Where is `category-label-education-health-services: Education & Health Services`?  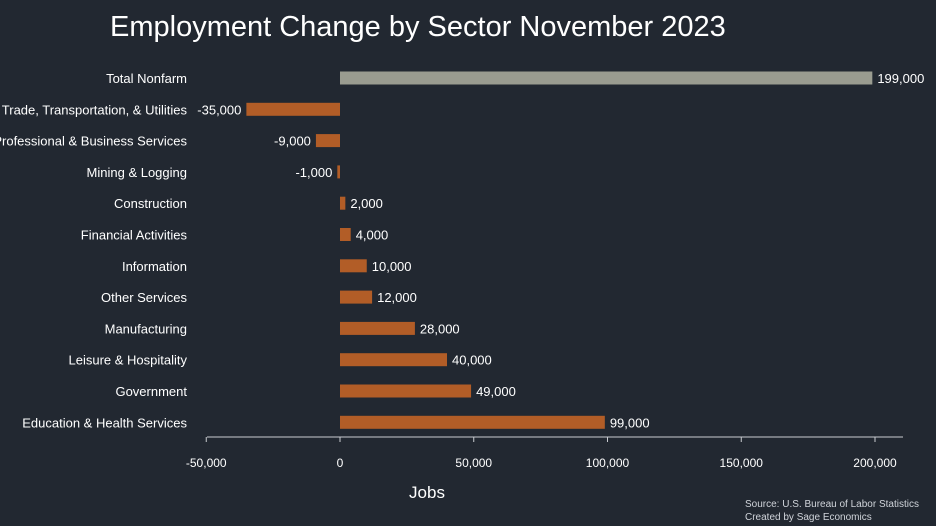 category-label-education-health-services: Education & Health Services is located at coordinates (104, 422).